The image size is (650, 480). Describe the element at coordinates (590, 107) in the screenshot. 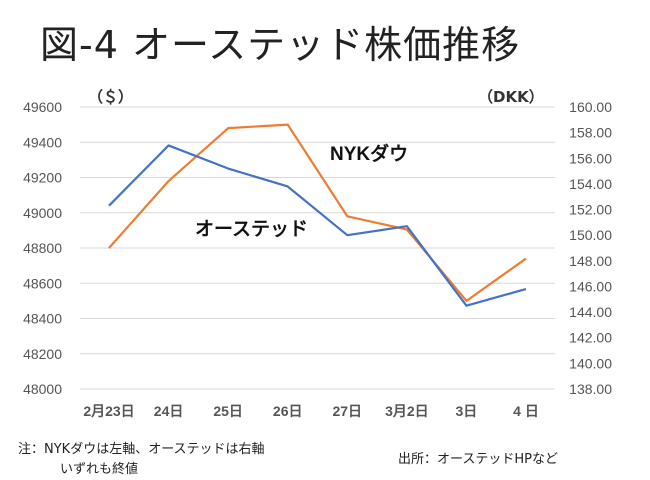

I see `right-tick-label: 160.00` at that location.